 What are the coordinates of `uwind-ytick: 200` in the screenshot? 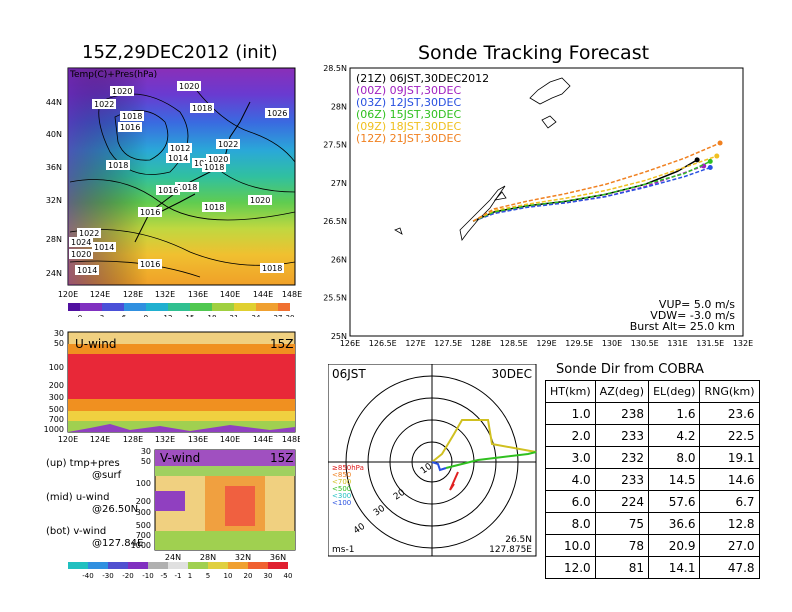 It's located at (56, 385).